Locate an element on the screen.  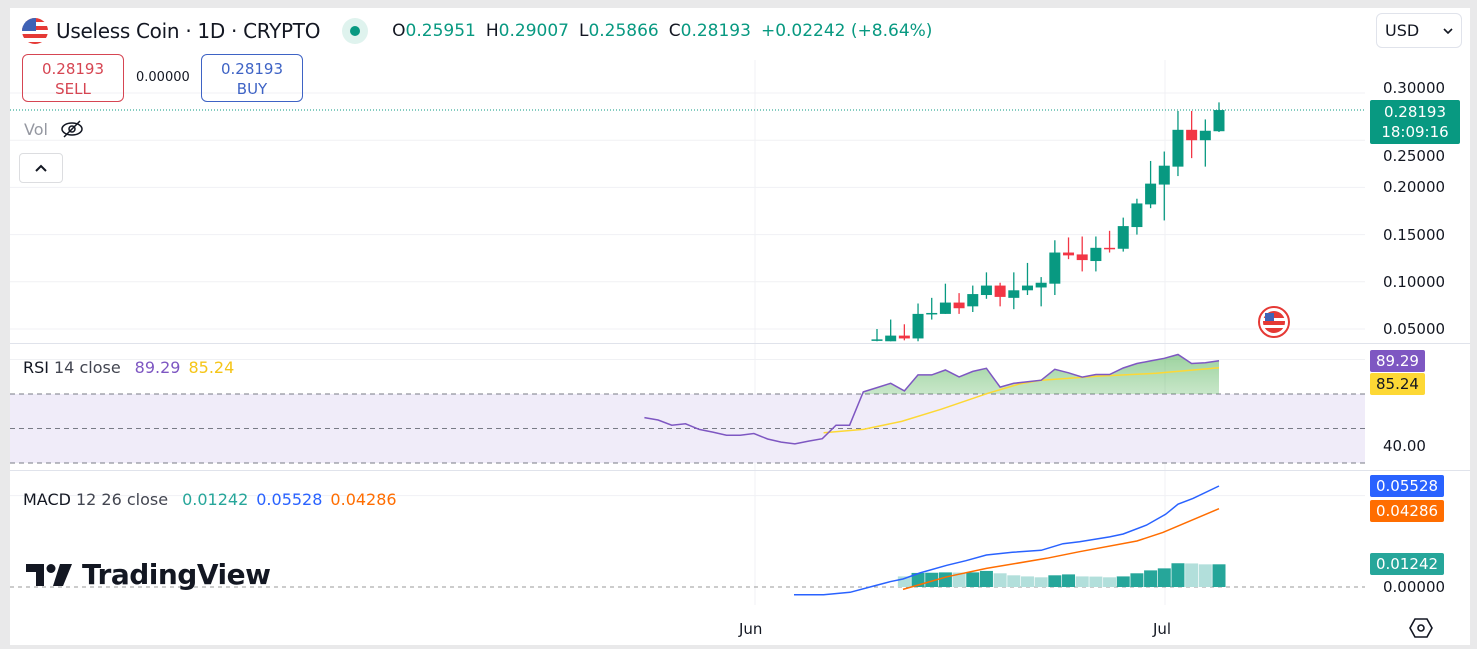
high-value: 0.29007 is located at coordinates (533, 31).